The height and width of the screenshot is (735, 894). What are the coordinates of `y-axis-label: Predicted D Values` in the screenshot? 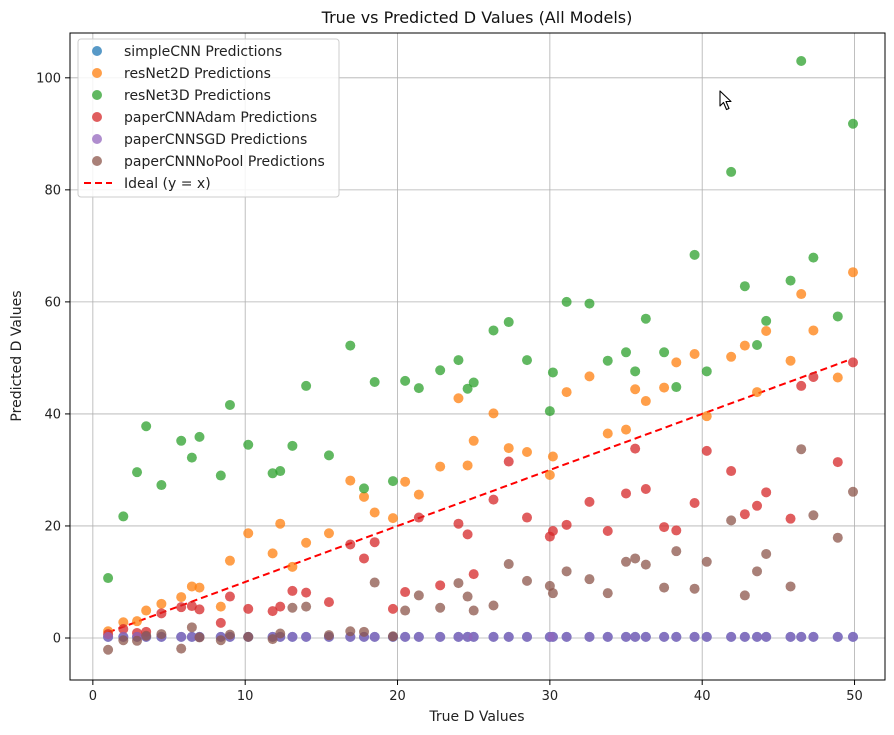 It's located at (17, 355).